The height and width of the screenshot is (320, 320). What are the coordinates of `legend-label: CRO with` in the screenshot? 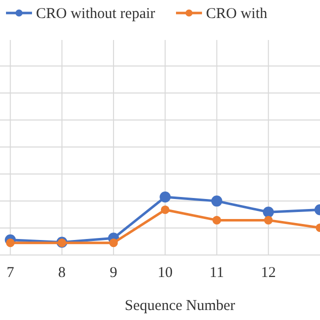 It's located at (237, 14).